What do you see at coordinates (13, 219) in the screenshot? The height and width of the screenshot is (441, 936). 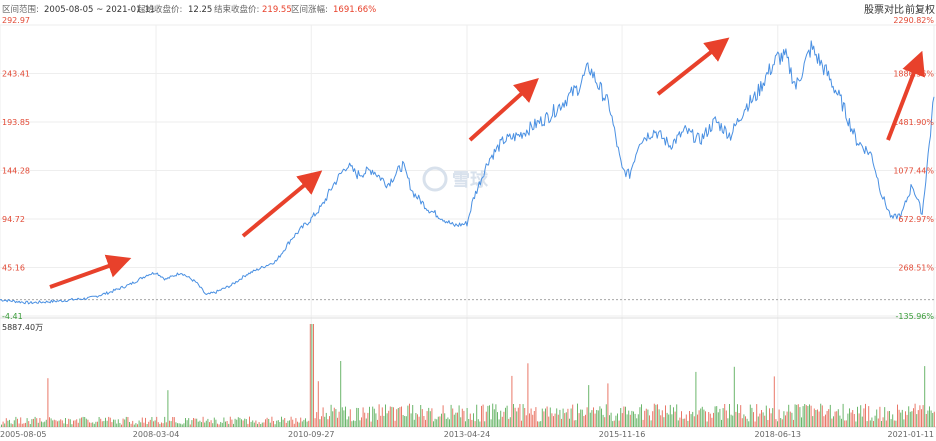 I see `y-tick-label: 94.72` at bounding box center [13, 219].